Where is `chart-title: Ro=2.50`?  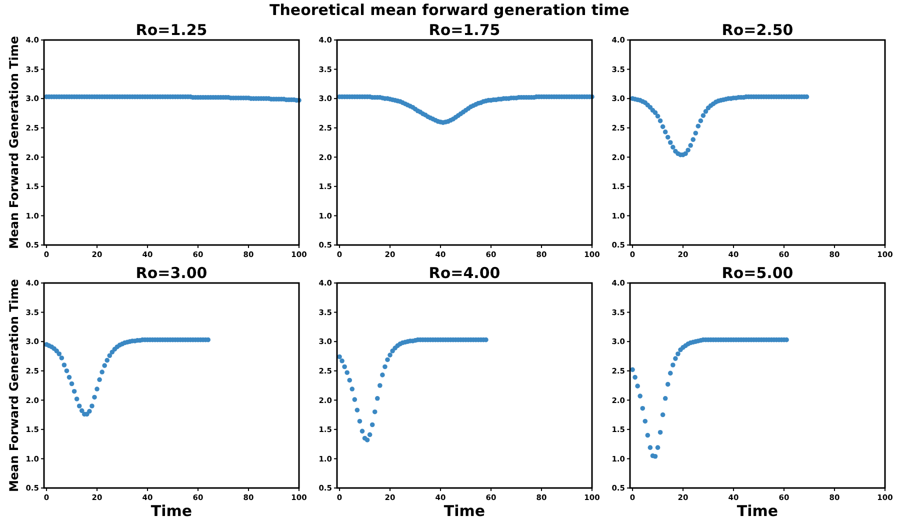 chart-title: Ro=2.50 is located at coordinates (758, 30).